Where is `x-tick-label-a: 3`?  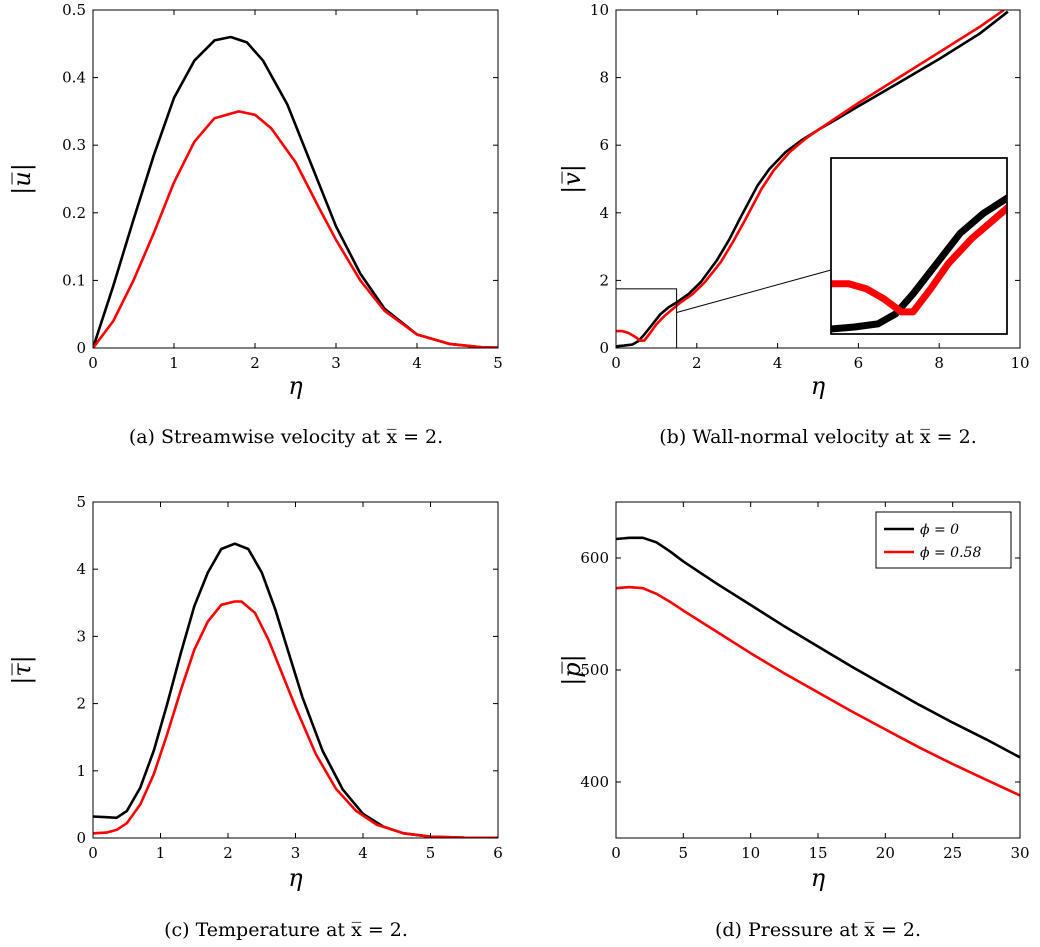
x-tick-label-a: 3 is located at coordinates (336, 363).